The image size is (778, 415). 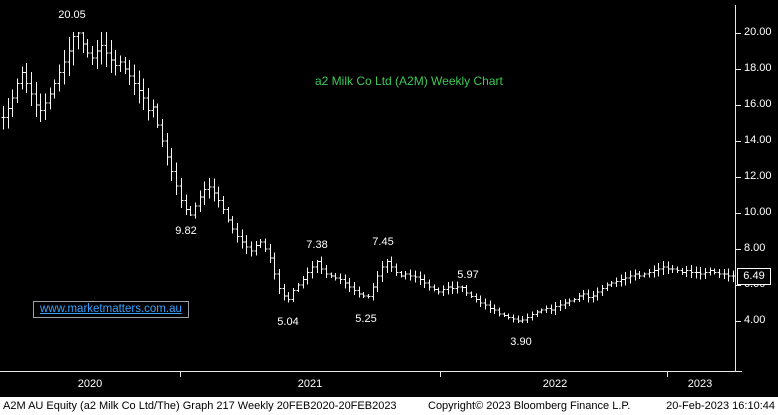 I want to click on price-annotation: 5.25, so click(x=366, y=319).